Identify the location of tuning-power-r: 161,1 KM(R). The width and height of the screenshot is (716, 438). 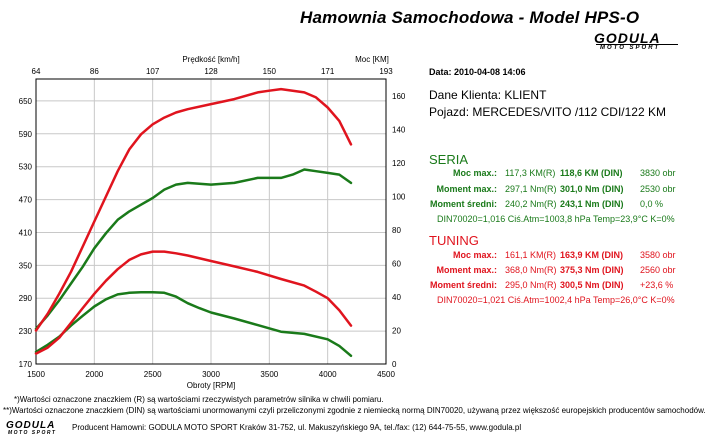
(531, 255).